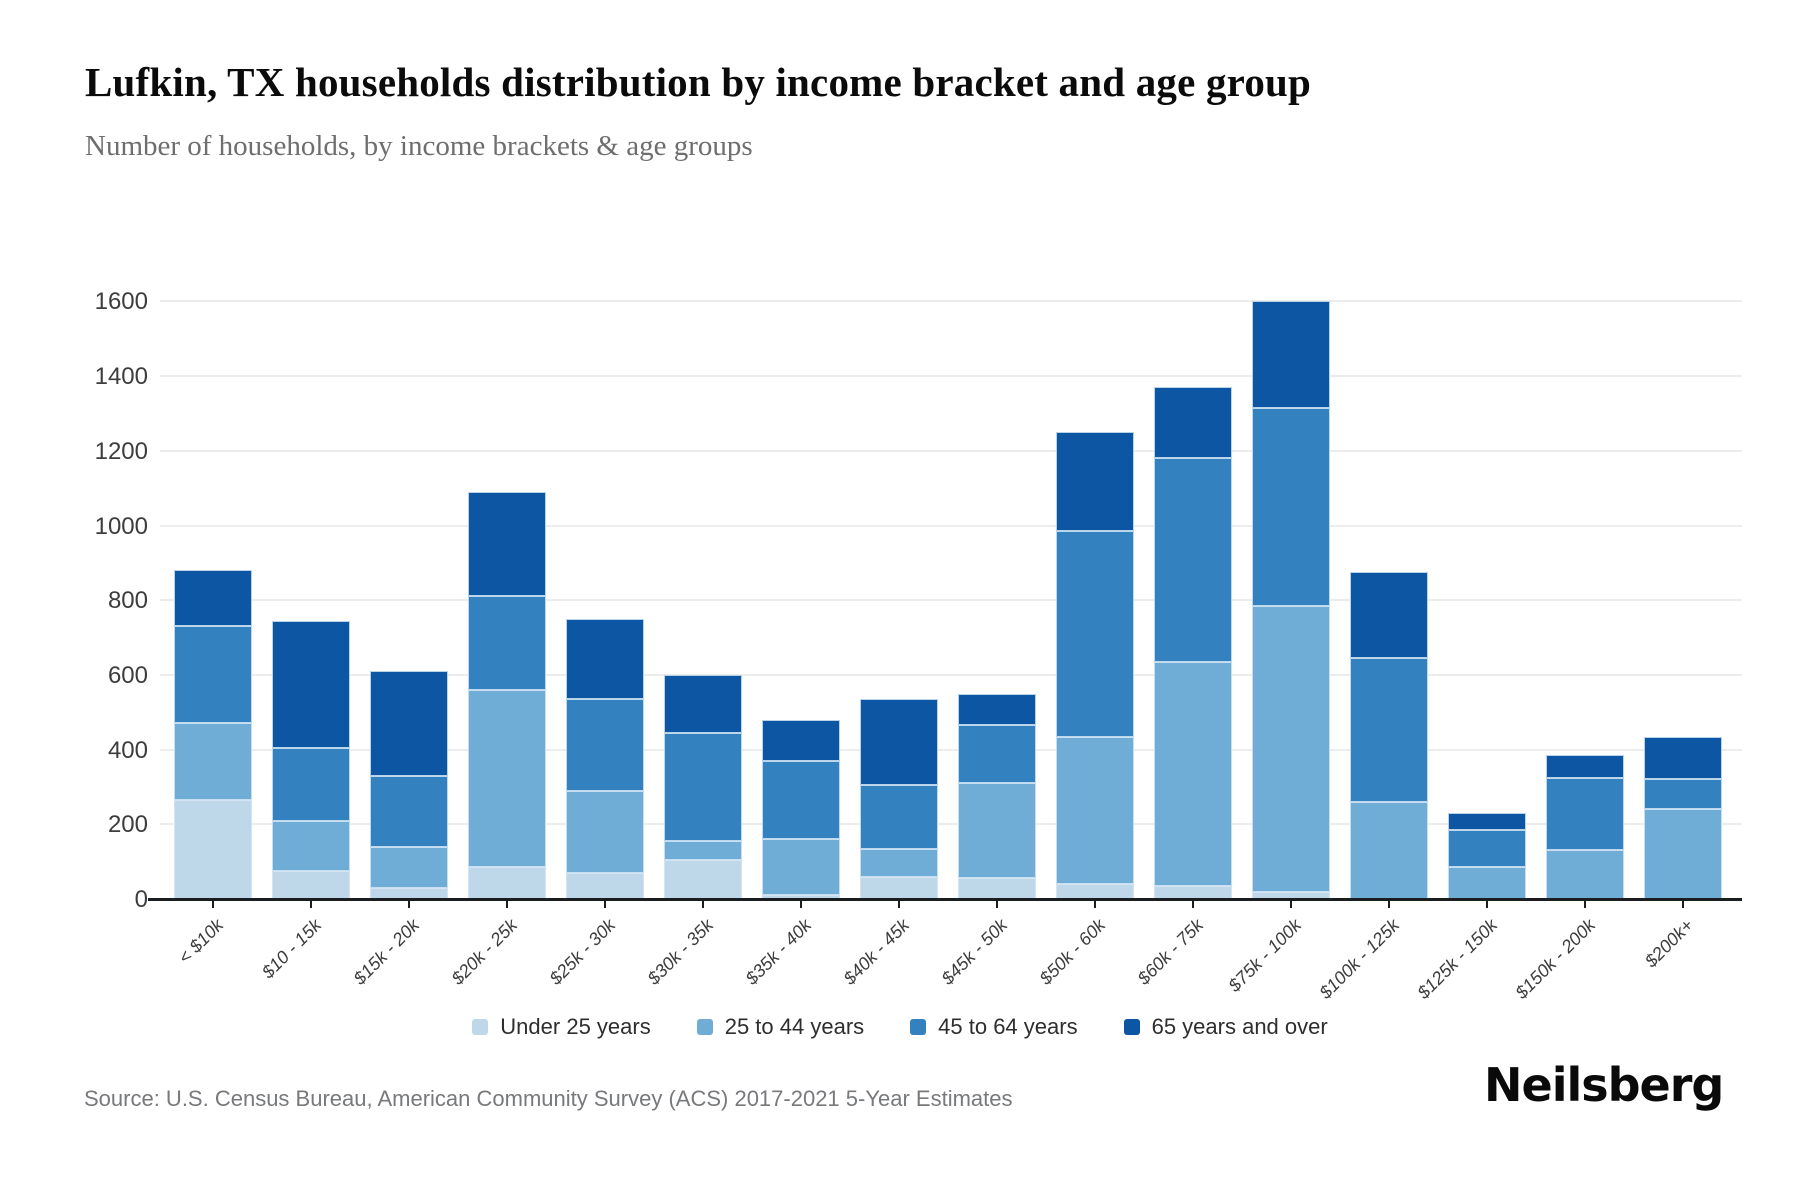  I want to click on x-axis-label: $35k - 40k, so click(778, 952).